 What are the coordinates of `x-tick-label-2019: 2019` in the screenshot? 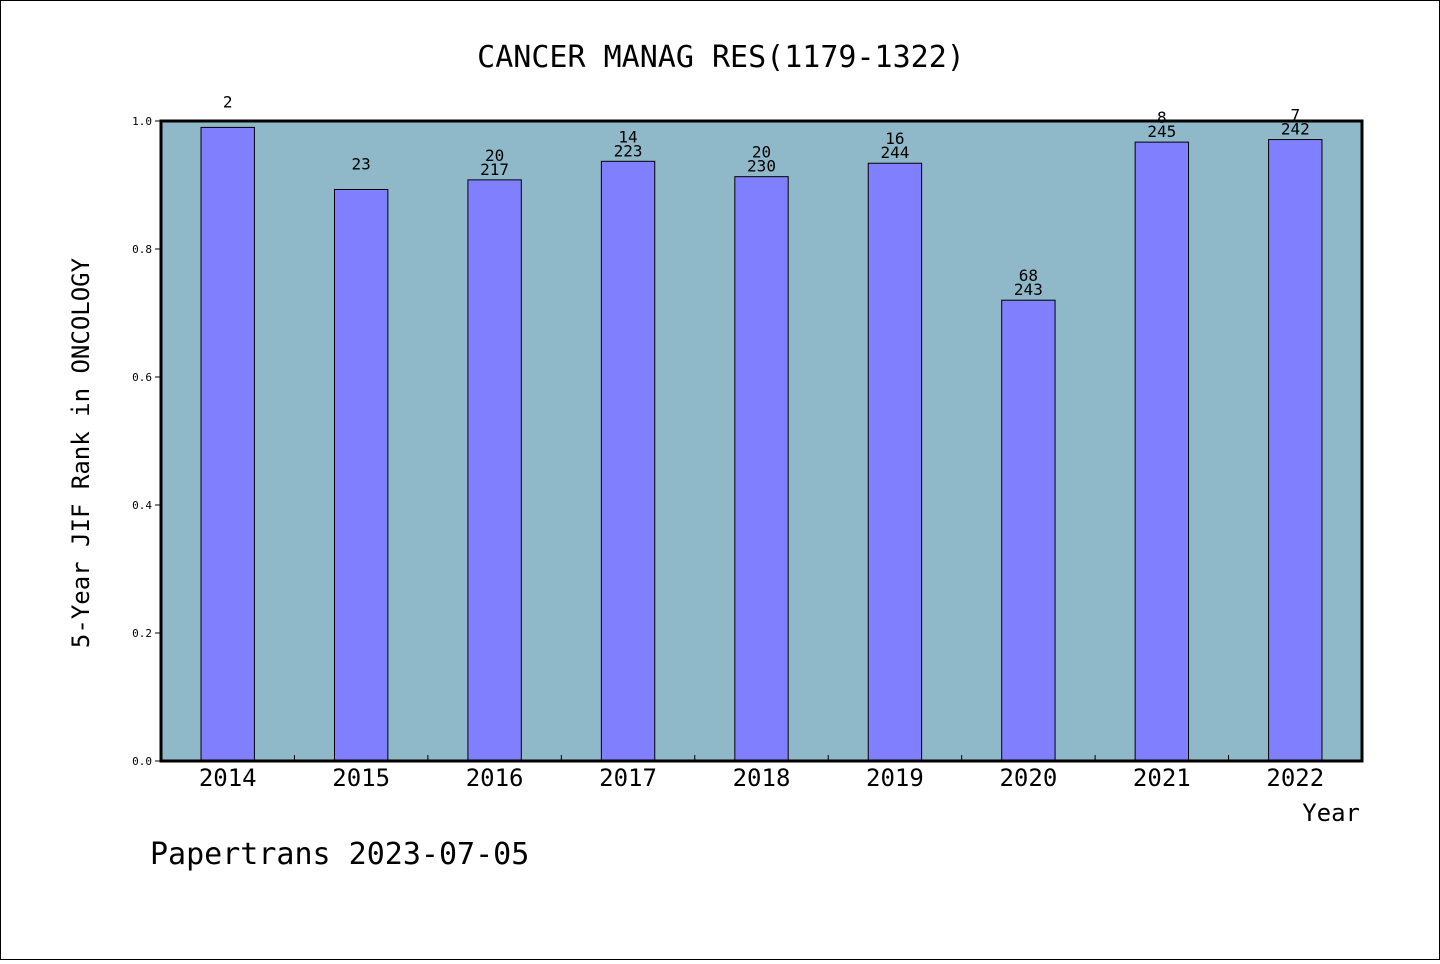 It's located at (895, 778).